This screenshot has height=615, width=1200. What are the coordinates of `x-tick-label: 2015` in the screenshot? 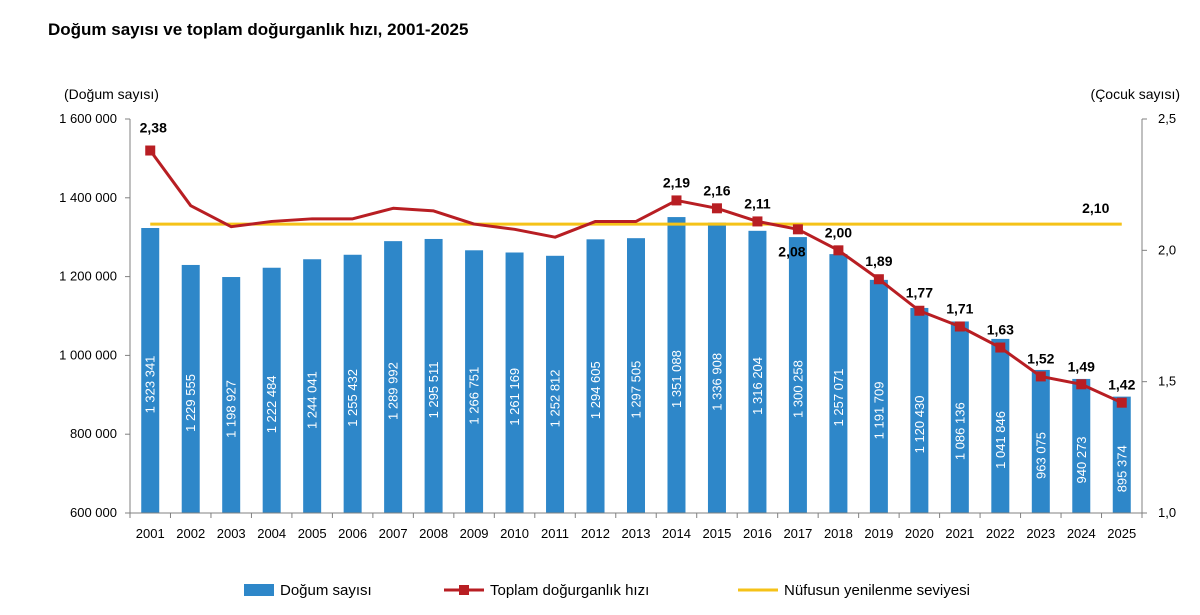 It's located at (716, 533).